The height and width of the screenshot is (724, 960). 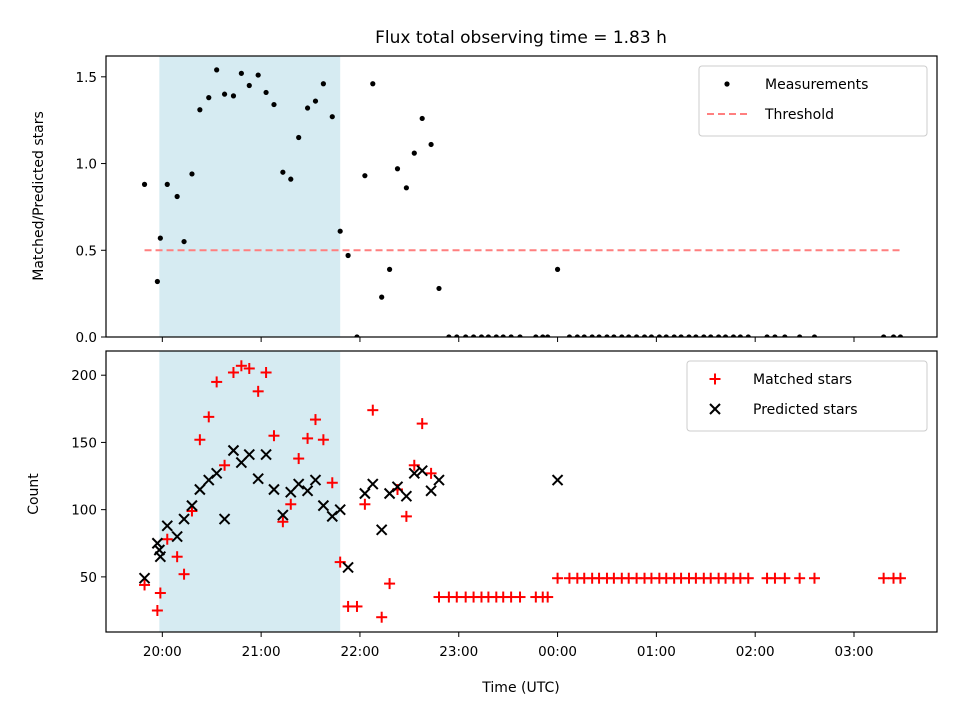 I want to click on y-tick-label: 150, so click(x=84, y=443).